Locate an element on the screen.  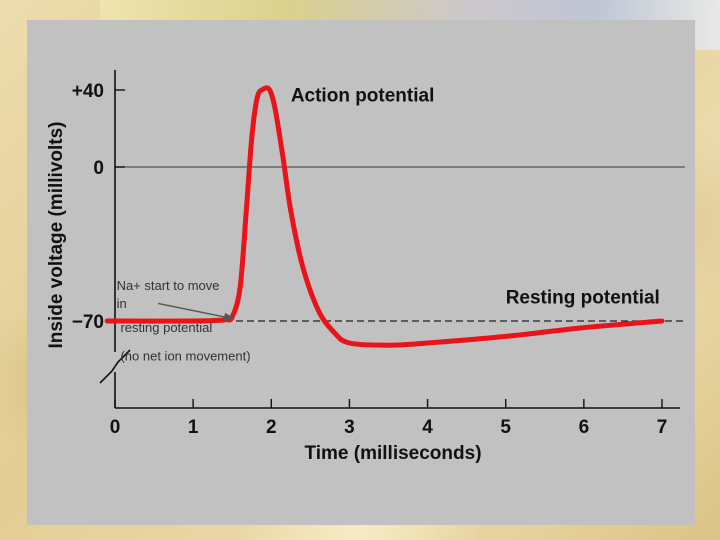
x-tick-label: 1 is located at coordinates (193, 427).